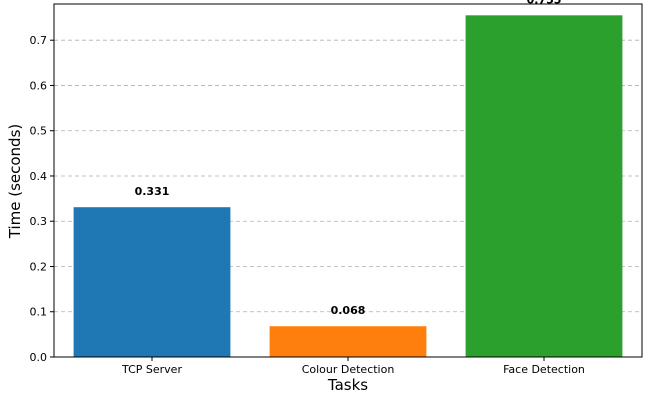 The height and width of the screenshot is (401, 659). What do you see at coordinates (151, 369) in the screenshot?
I see `x-tick-label: TCP Server` at bounding box center [151, 369].